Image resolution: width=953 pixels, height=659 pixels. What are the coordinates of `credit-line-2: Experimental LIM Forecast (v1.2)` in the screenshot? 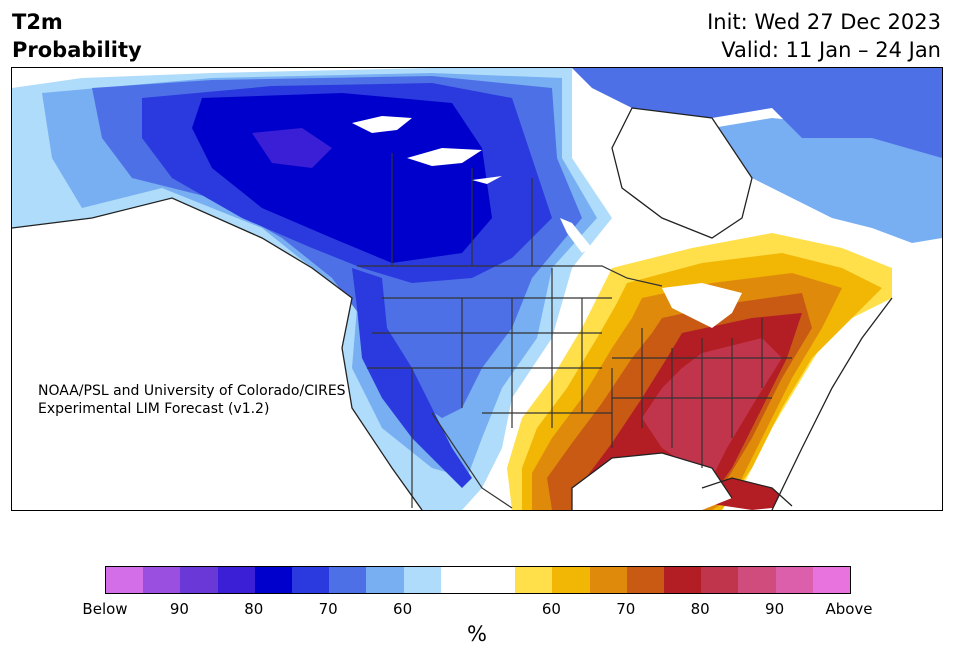 It's located at (154, 409).